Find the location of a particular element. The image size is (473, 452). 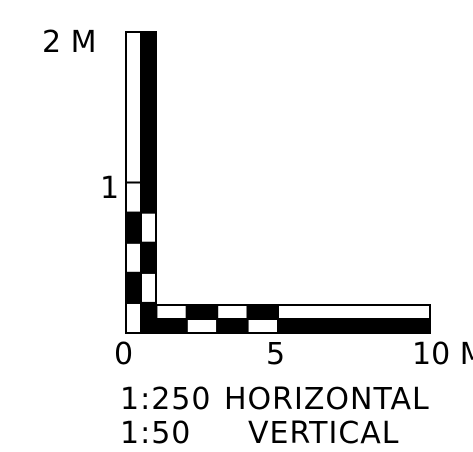

vertical-segment-3-right is located at coordinates (148, 227).